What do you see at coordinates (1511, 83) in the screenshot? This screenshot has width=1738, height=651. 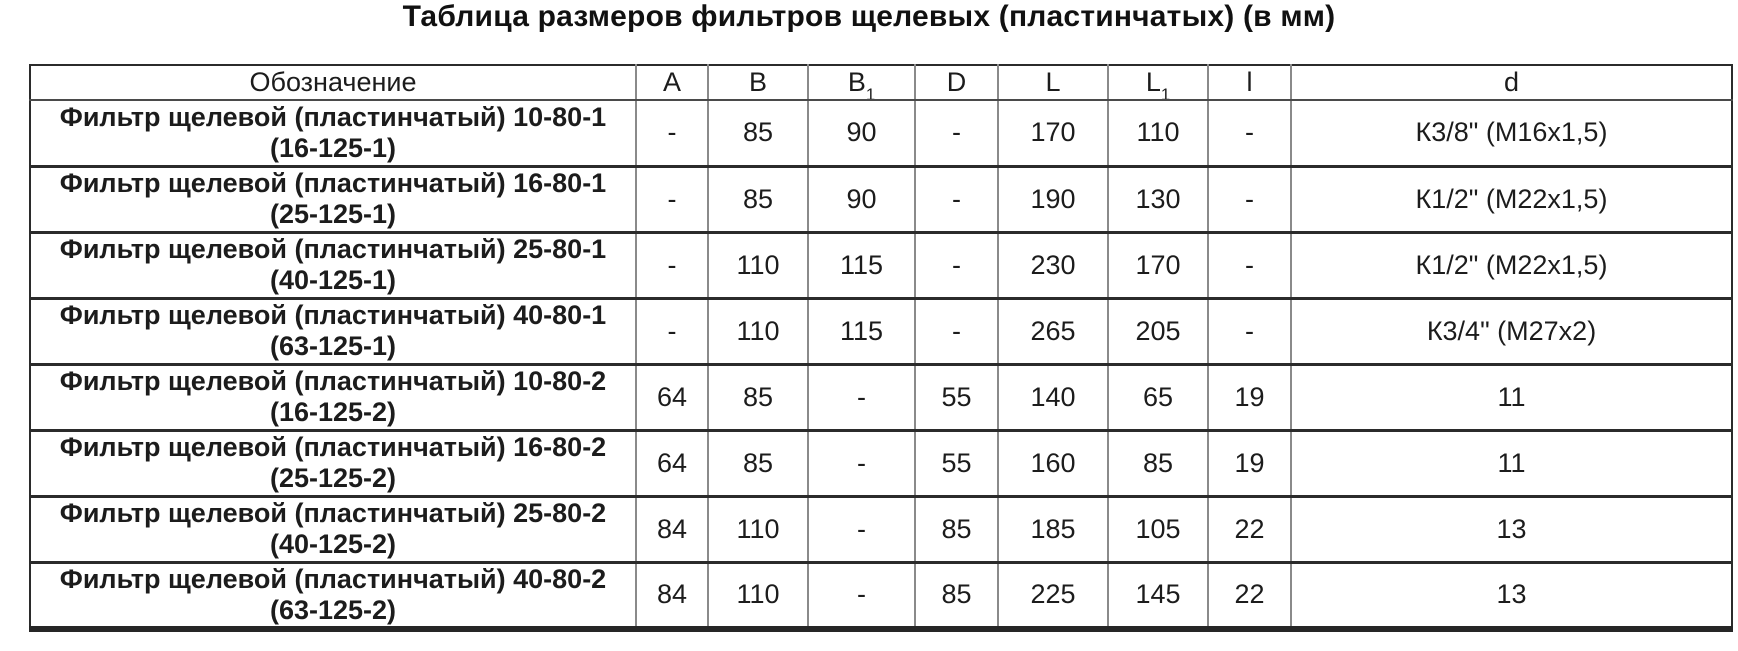 I see `col-header-d-small: d` at bounding box center [1511, 83].